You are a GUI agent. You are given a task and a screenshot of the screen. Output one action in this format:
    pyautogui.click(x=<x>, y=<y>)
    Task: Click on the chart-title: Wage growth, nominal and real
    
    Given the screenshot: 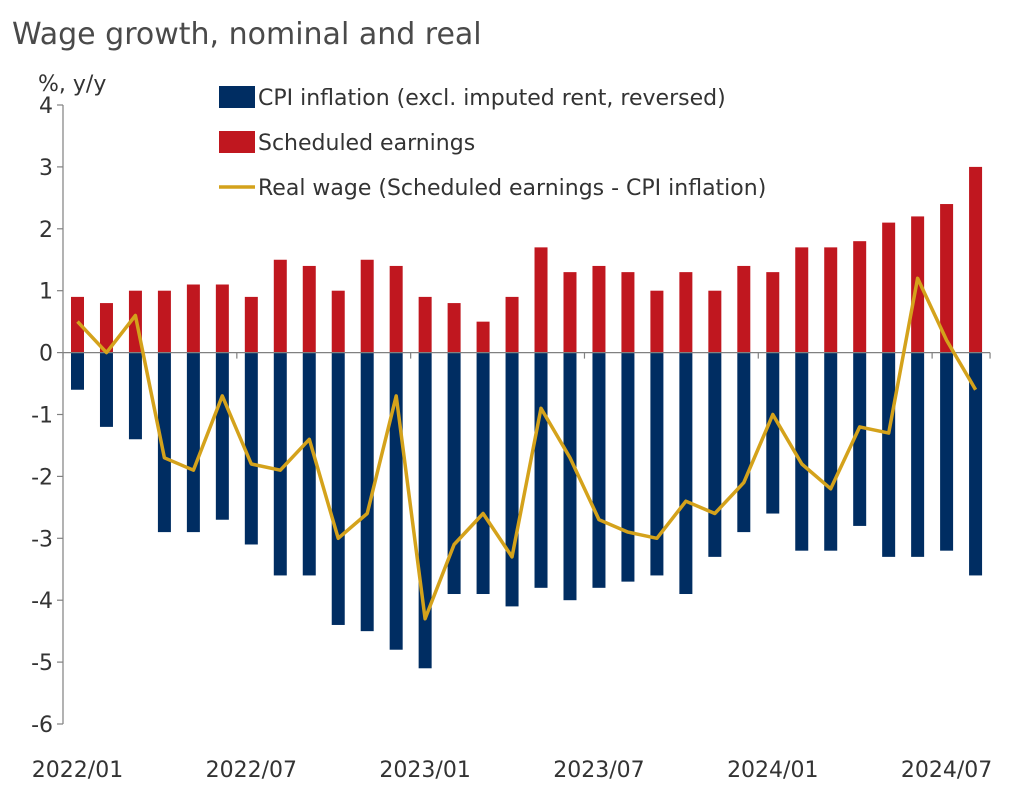 What is the action you would take?
    pyautogui.click(x=247, y=34)
    